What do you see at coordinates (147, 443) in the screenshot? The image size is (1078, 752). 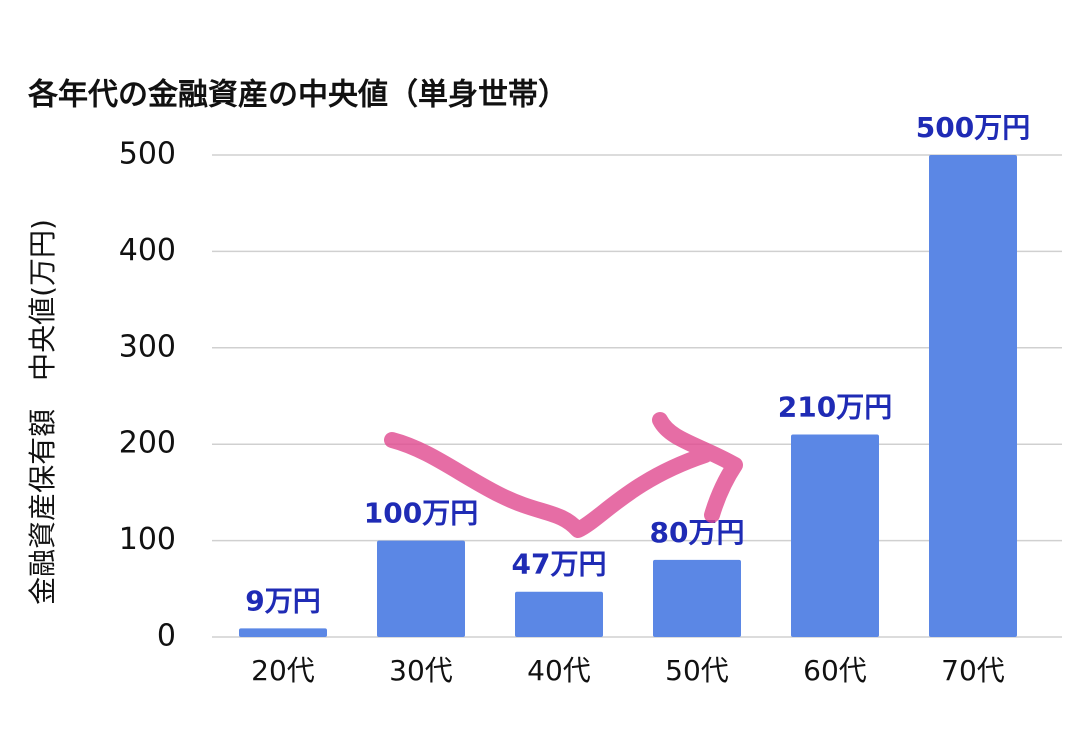 I see `y-tick-label: 200` at bounding box center [147, 443].